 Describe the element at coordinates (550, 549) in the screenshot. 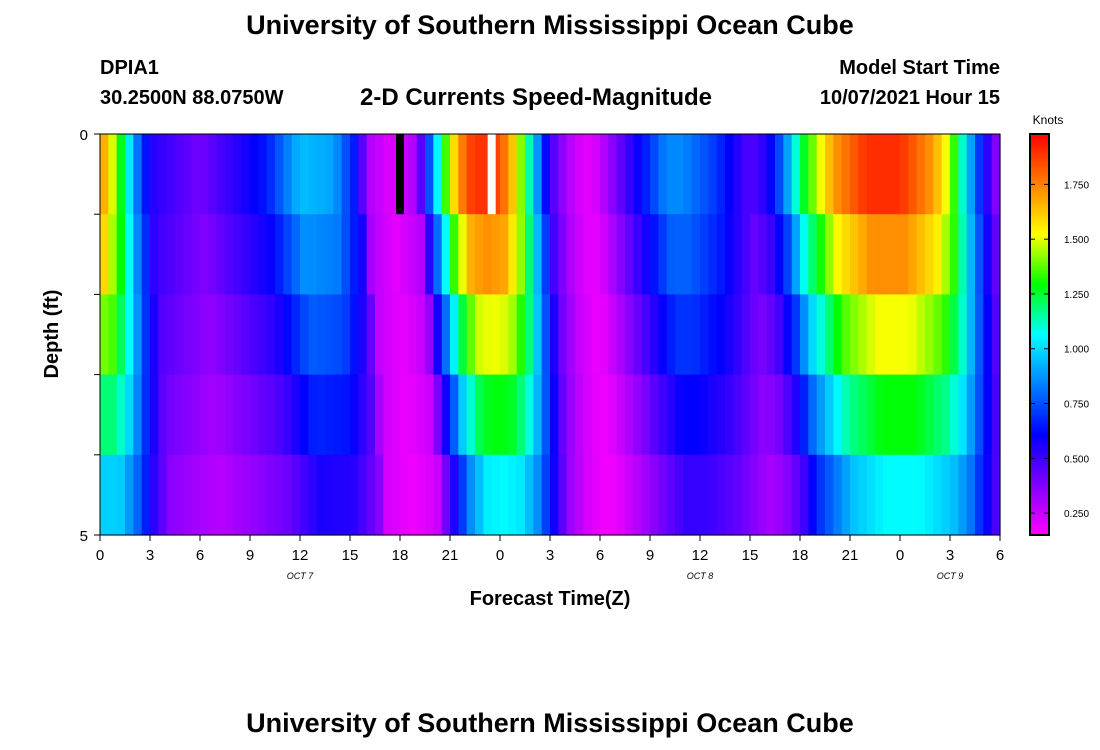

I see `x-axis-ticks: 0 3 6 9 12 15 18 21 0 3 6 9 12 15 18 21 0 3 6` at that location.